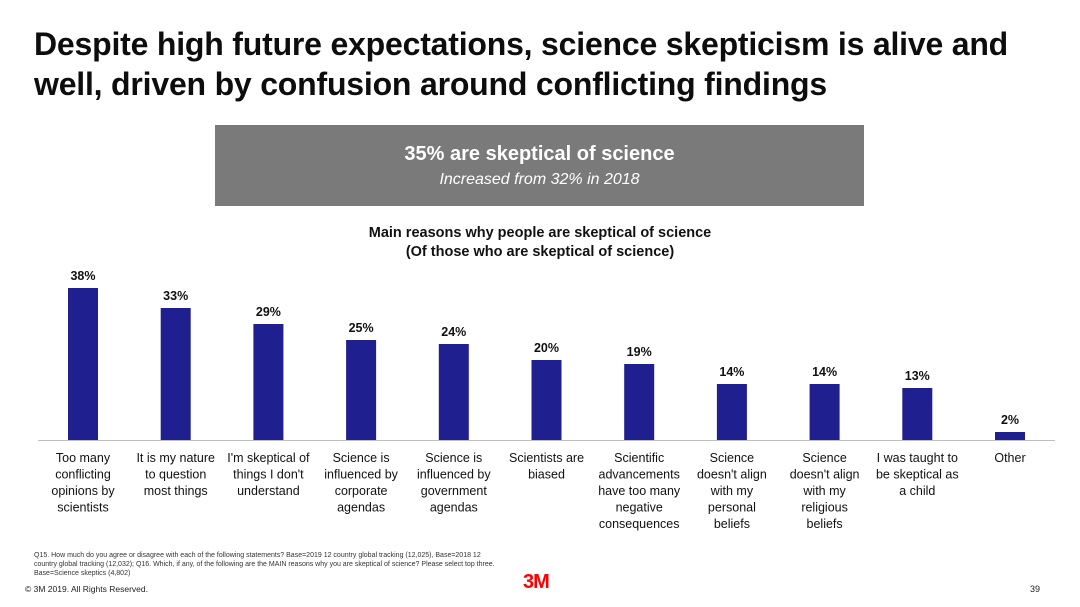  Describe the element at coordinates (453, 332) in the screenshot. I see `bar-value-label-5: 24%` at that location.